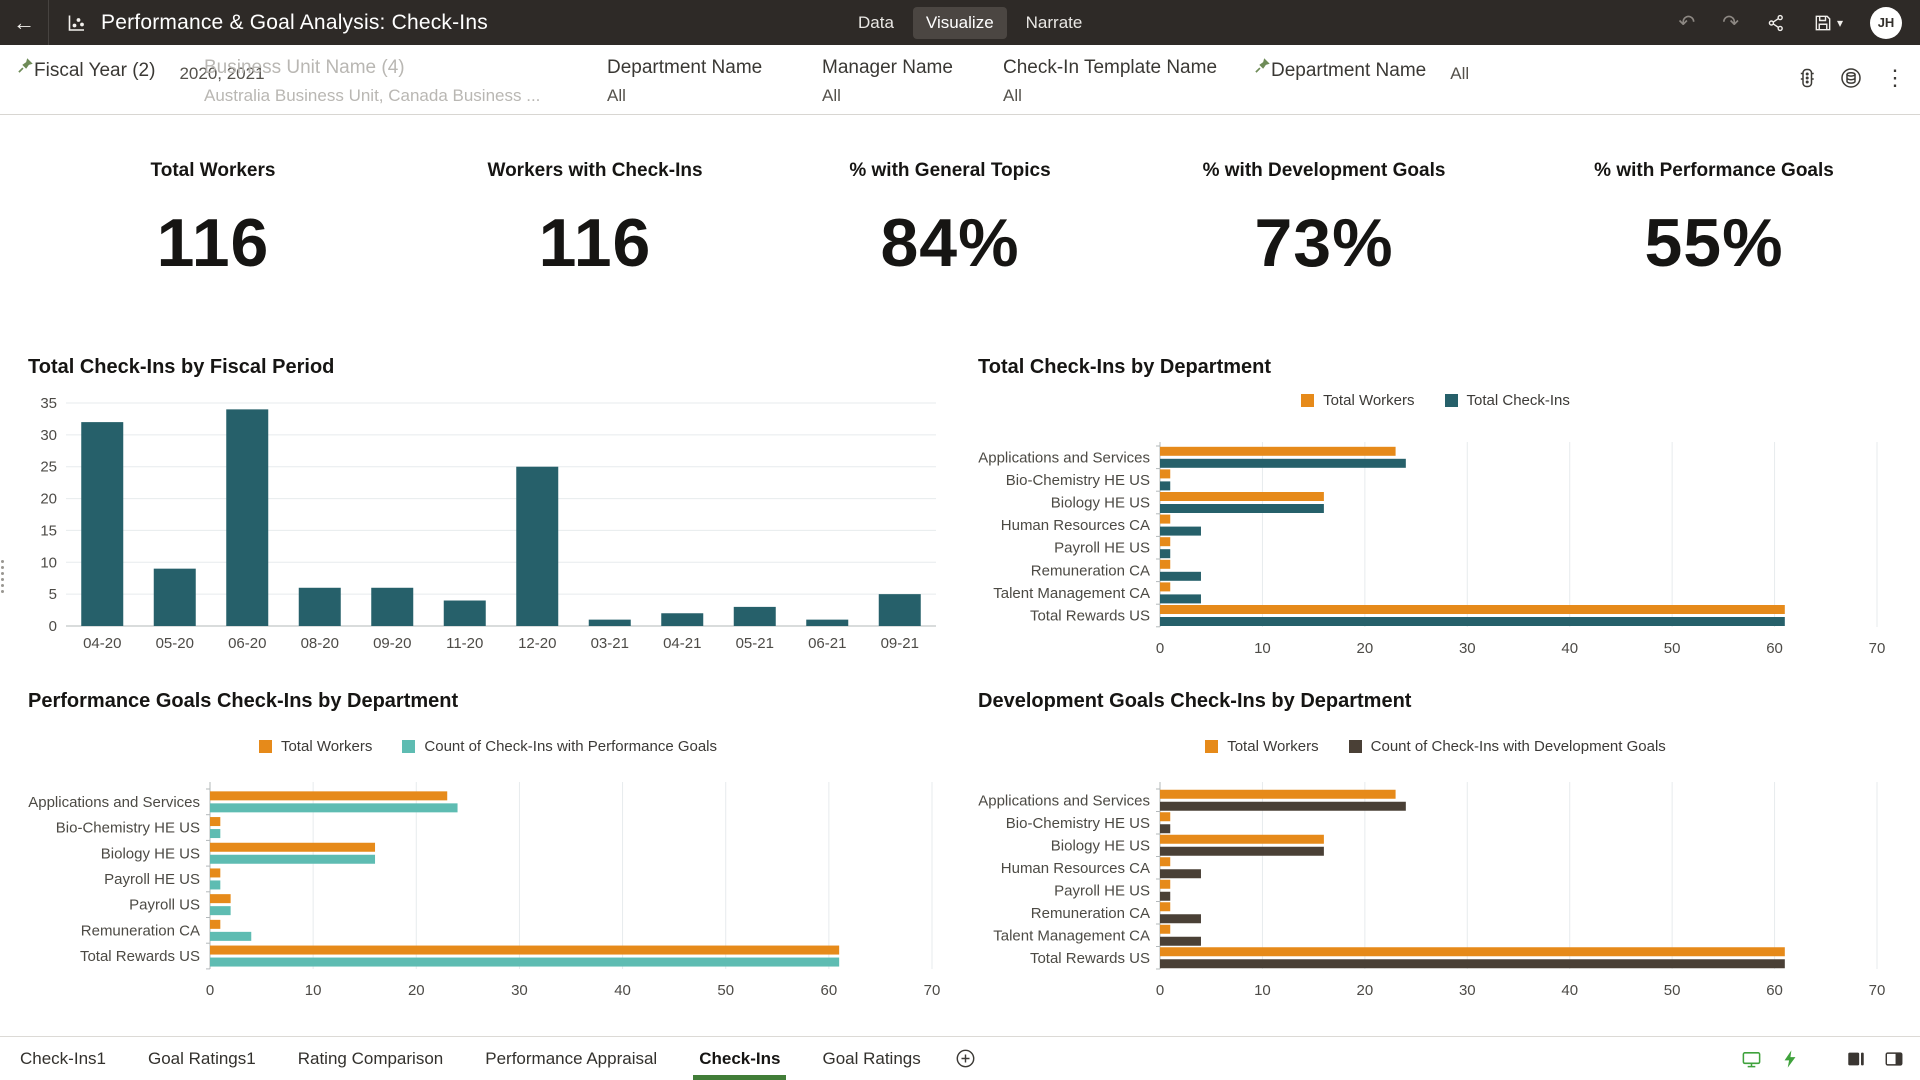 Image resolution: width=1920 pixels, height=1080 pixels. Describe the element at coordinates (24, 22) in the screenshot. I see `back-button: ←` at that location.